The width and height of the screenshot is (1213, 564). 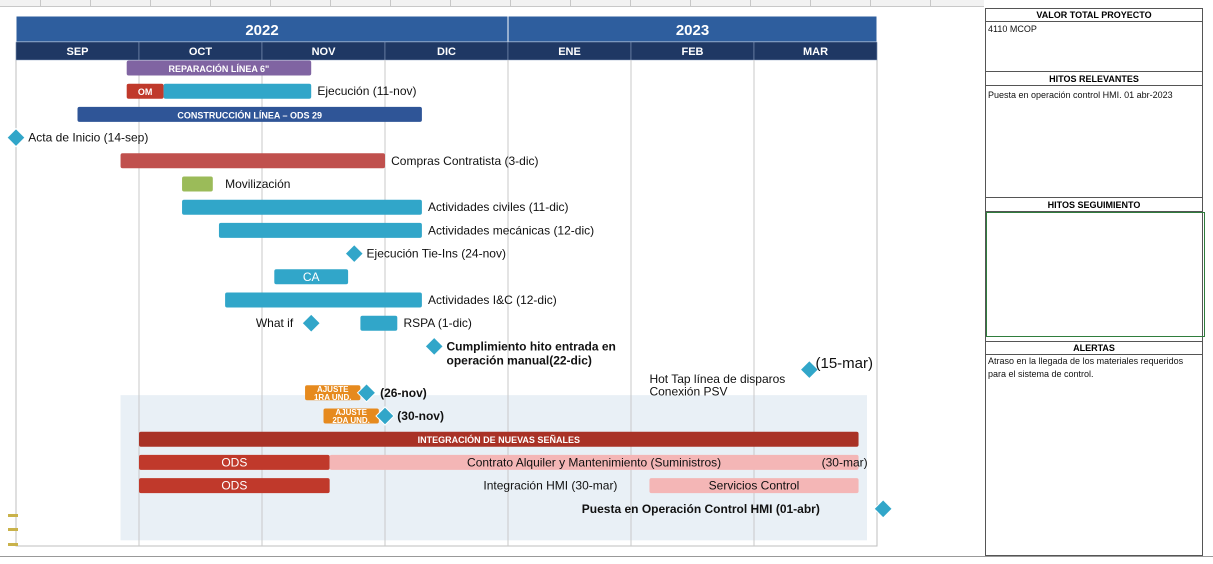 What do you see at coordinates (420, 416) in the screenshot?
I see `annotation-label: (30-nov)` at bounding box center [420, 416].